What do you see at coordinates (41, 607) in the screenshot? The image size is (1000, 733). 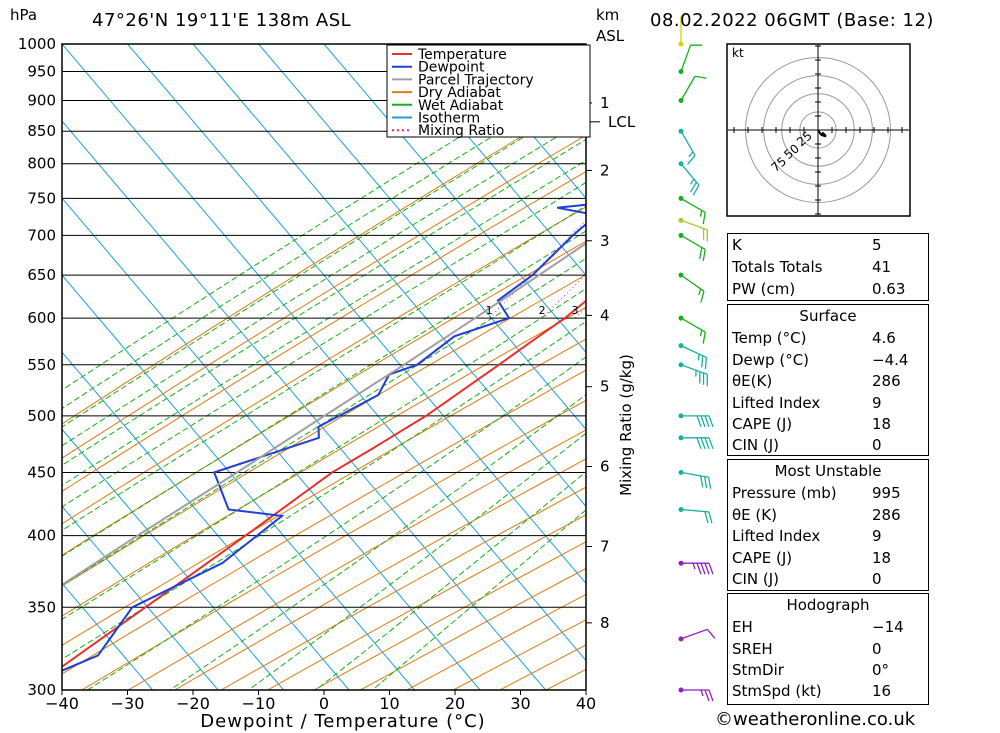 I see `pressure-tick-label: 350` at bounding box center [41, 607].